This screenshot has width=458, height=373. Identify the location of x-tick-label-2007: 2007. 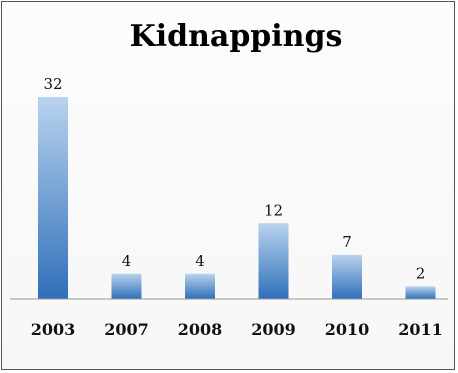
(126, 329).